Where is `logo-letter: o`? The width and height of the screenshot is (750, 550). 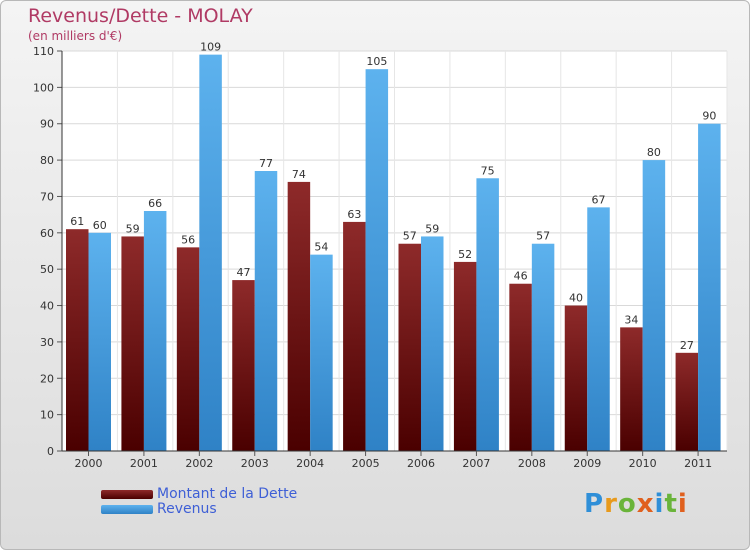
logo-letter: o is located at coordinates (627, 504).